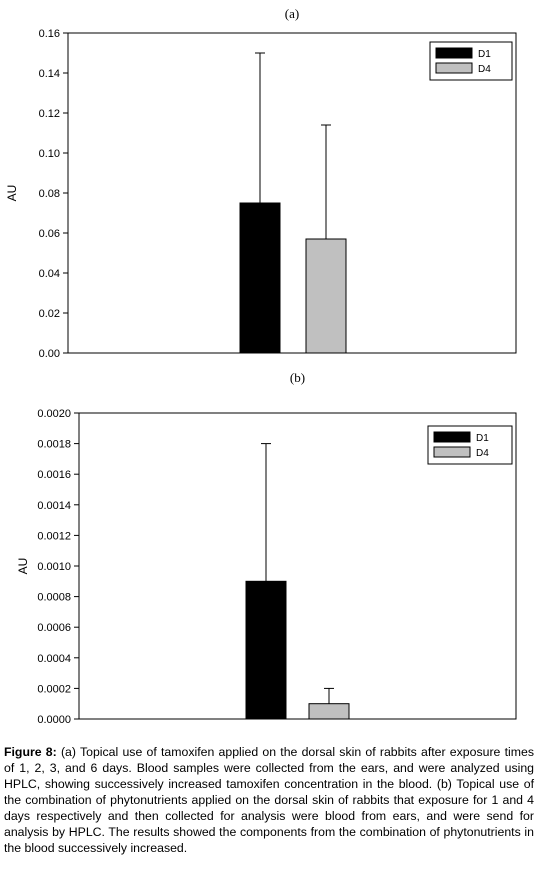 Image resolution: width=539 pixels, height=896 pixels. I want to click on y-tick-label: 0.14, so click(49, 74).